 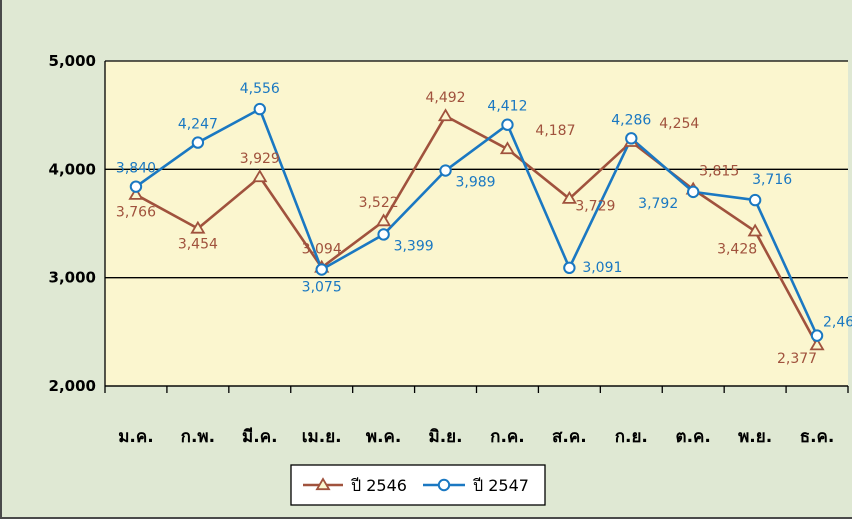 I want to click on data-label: 4,556, so click(x=260, y=89).